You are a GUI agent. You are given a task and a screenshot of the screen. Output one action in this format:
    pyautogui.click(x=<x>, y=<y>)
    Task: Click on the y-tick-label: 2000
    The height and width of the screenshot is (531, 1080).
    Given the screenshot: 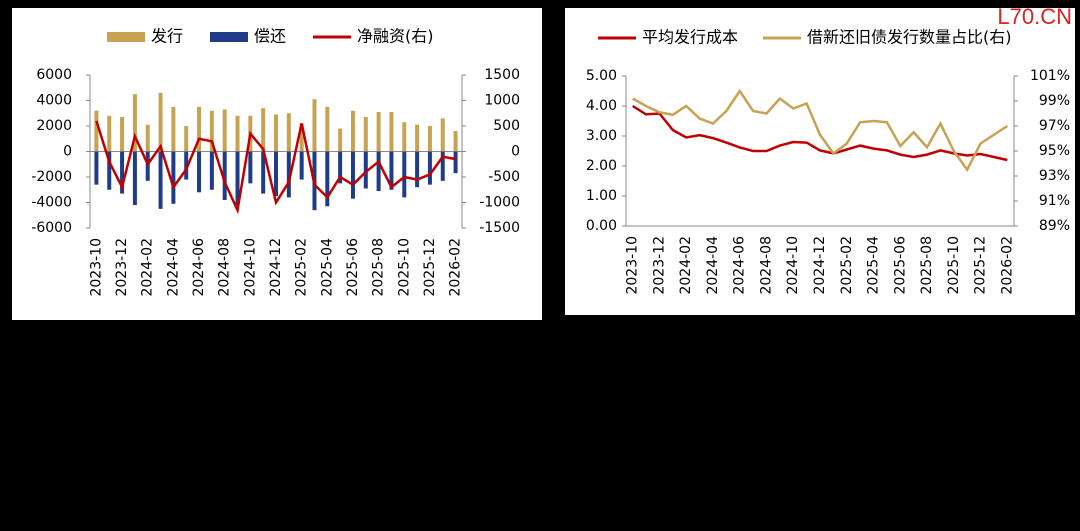 What is the action you would take?
    pyautogui.click(x=54, y=126)
    